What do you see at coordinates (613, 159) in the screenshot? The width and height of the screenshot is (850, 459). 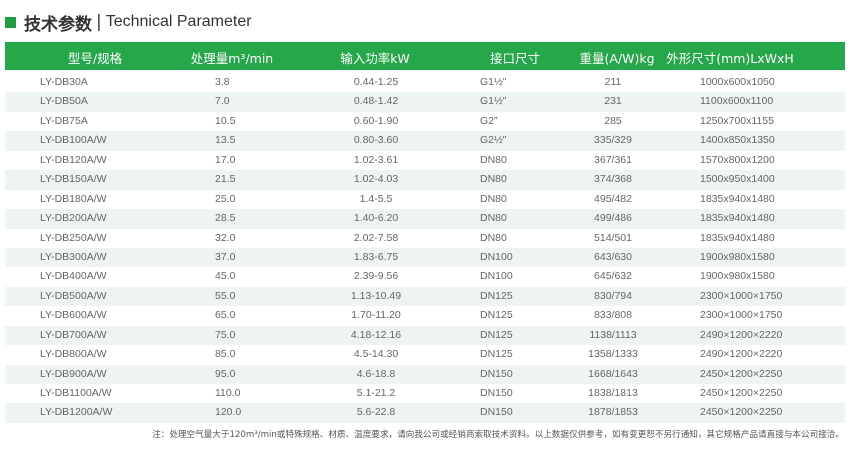 I see `cell-weight: 367/361` at bounding box center [613, 159].